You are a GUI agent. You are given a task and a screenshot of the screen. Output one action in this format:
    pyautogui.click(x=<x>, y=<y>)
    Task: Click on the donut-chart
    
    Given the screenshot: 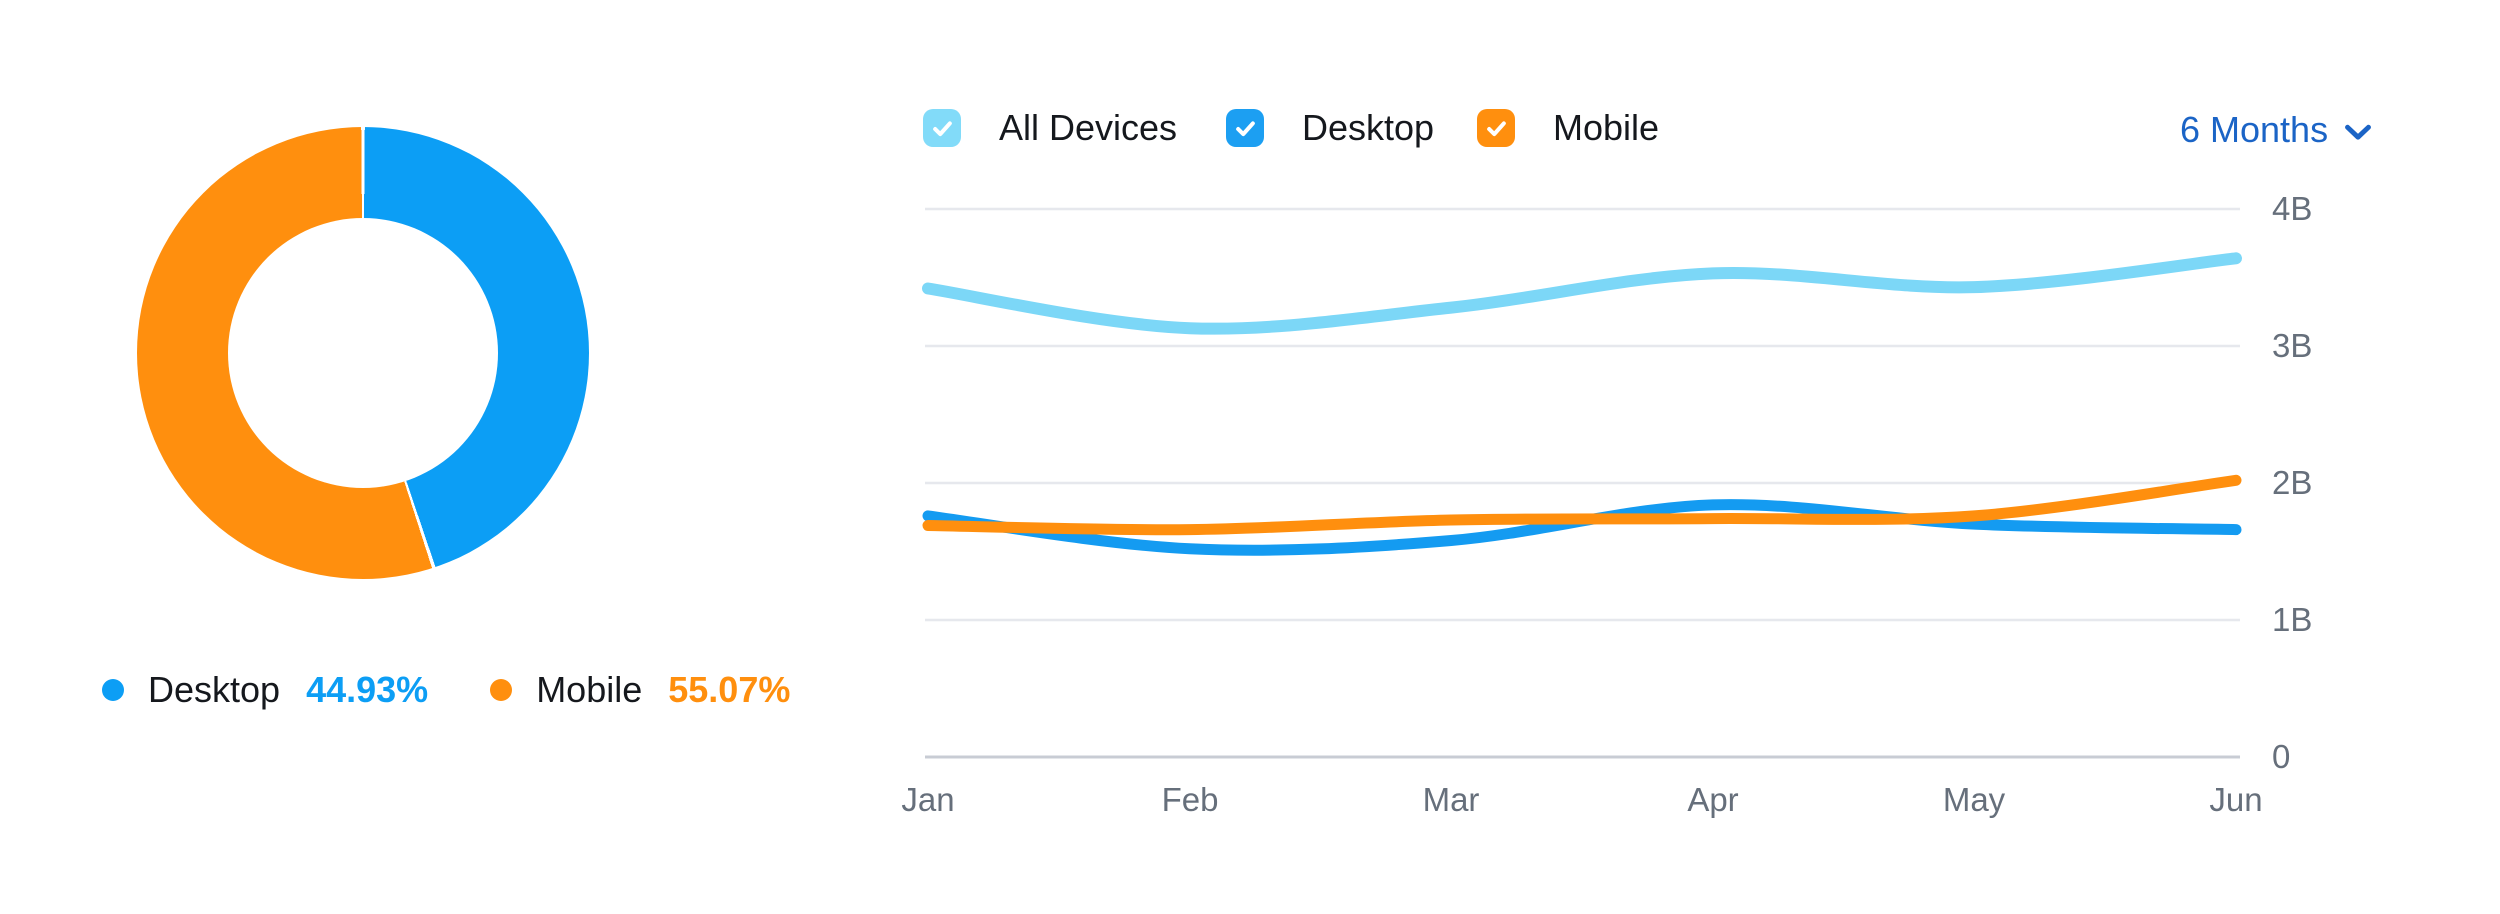 What is the action you would take?
    pyautogui.click(x=363, y=353)
    